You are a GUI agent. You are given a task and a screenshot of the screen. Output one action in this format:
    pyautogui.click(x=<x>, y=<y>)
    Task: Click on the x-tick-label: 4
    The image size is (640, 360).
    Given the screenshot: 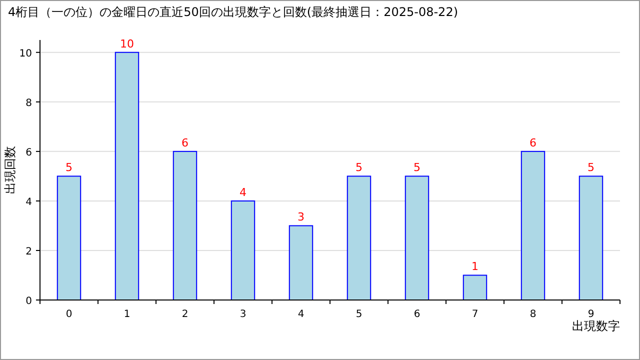 What is the action you would take?
    pyautogui.click(x=301, y=314)
    